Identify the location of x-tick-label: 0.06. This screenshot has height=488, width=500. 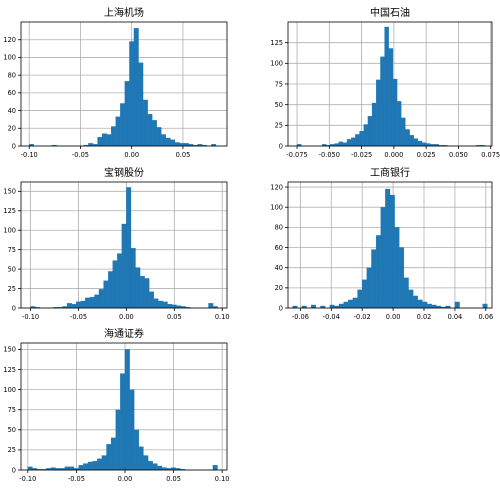
(485, 317).